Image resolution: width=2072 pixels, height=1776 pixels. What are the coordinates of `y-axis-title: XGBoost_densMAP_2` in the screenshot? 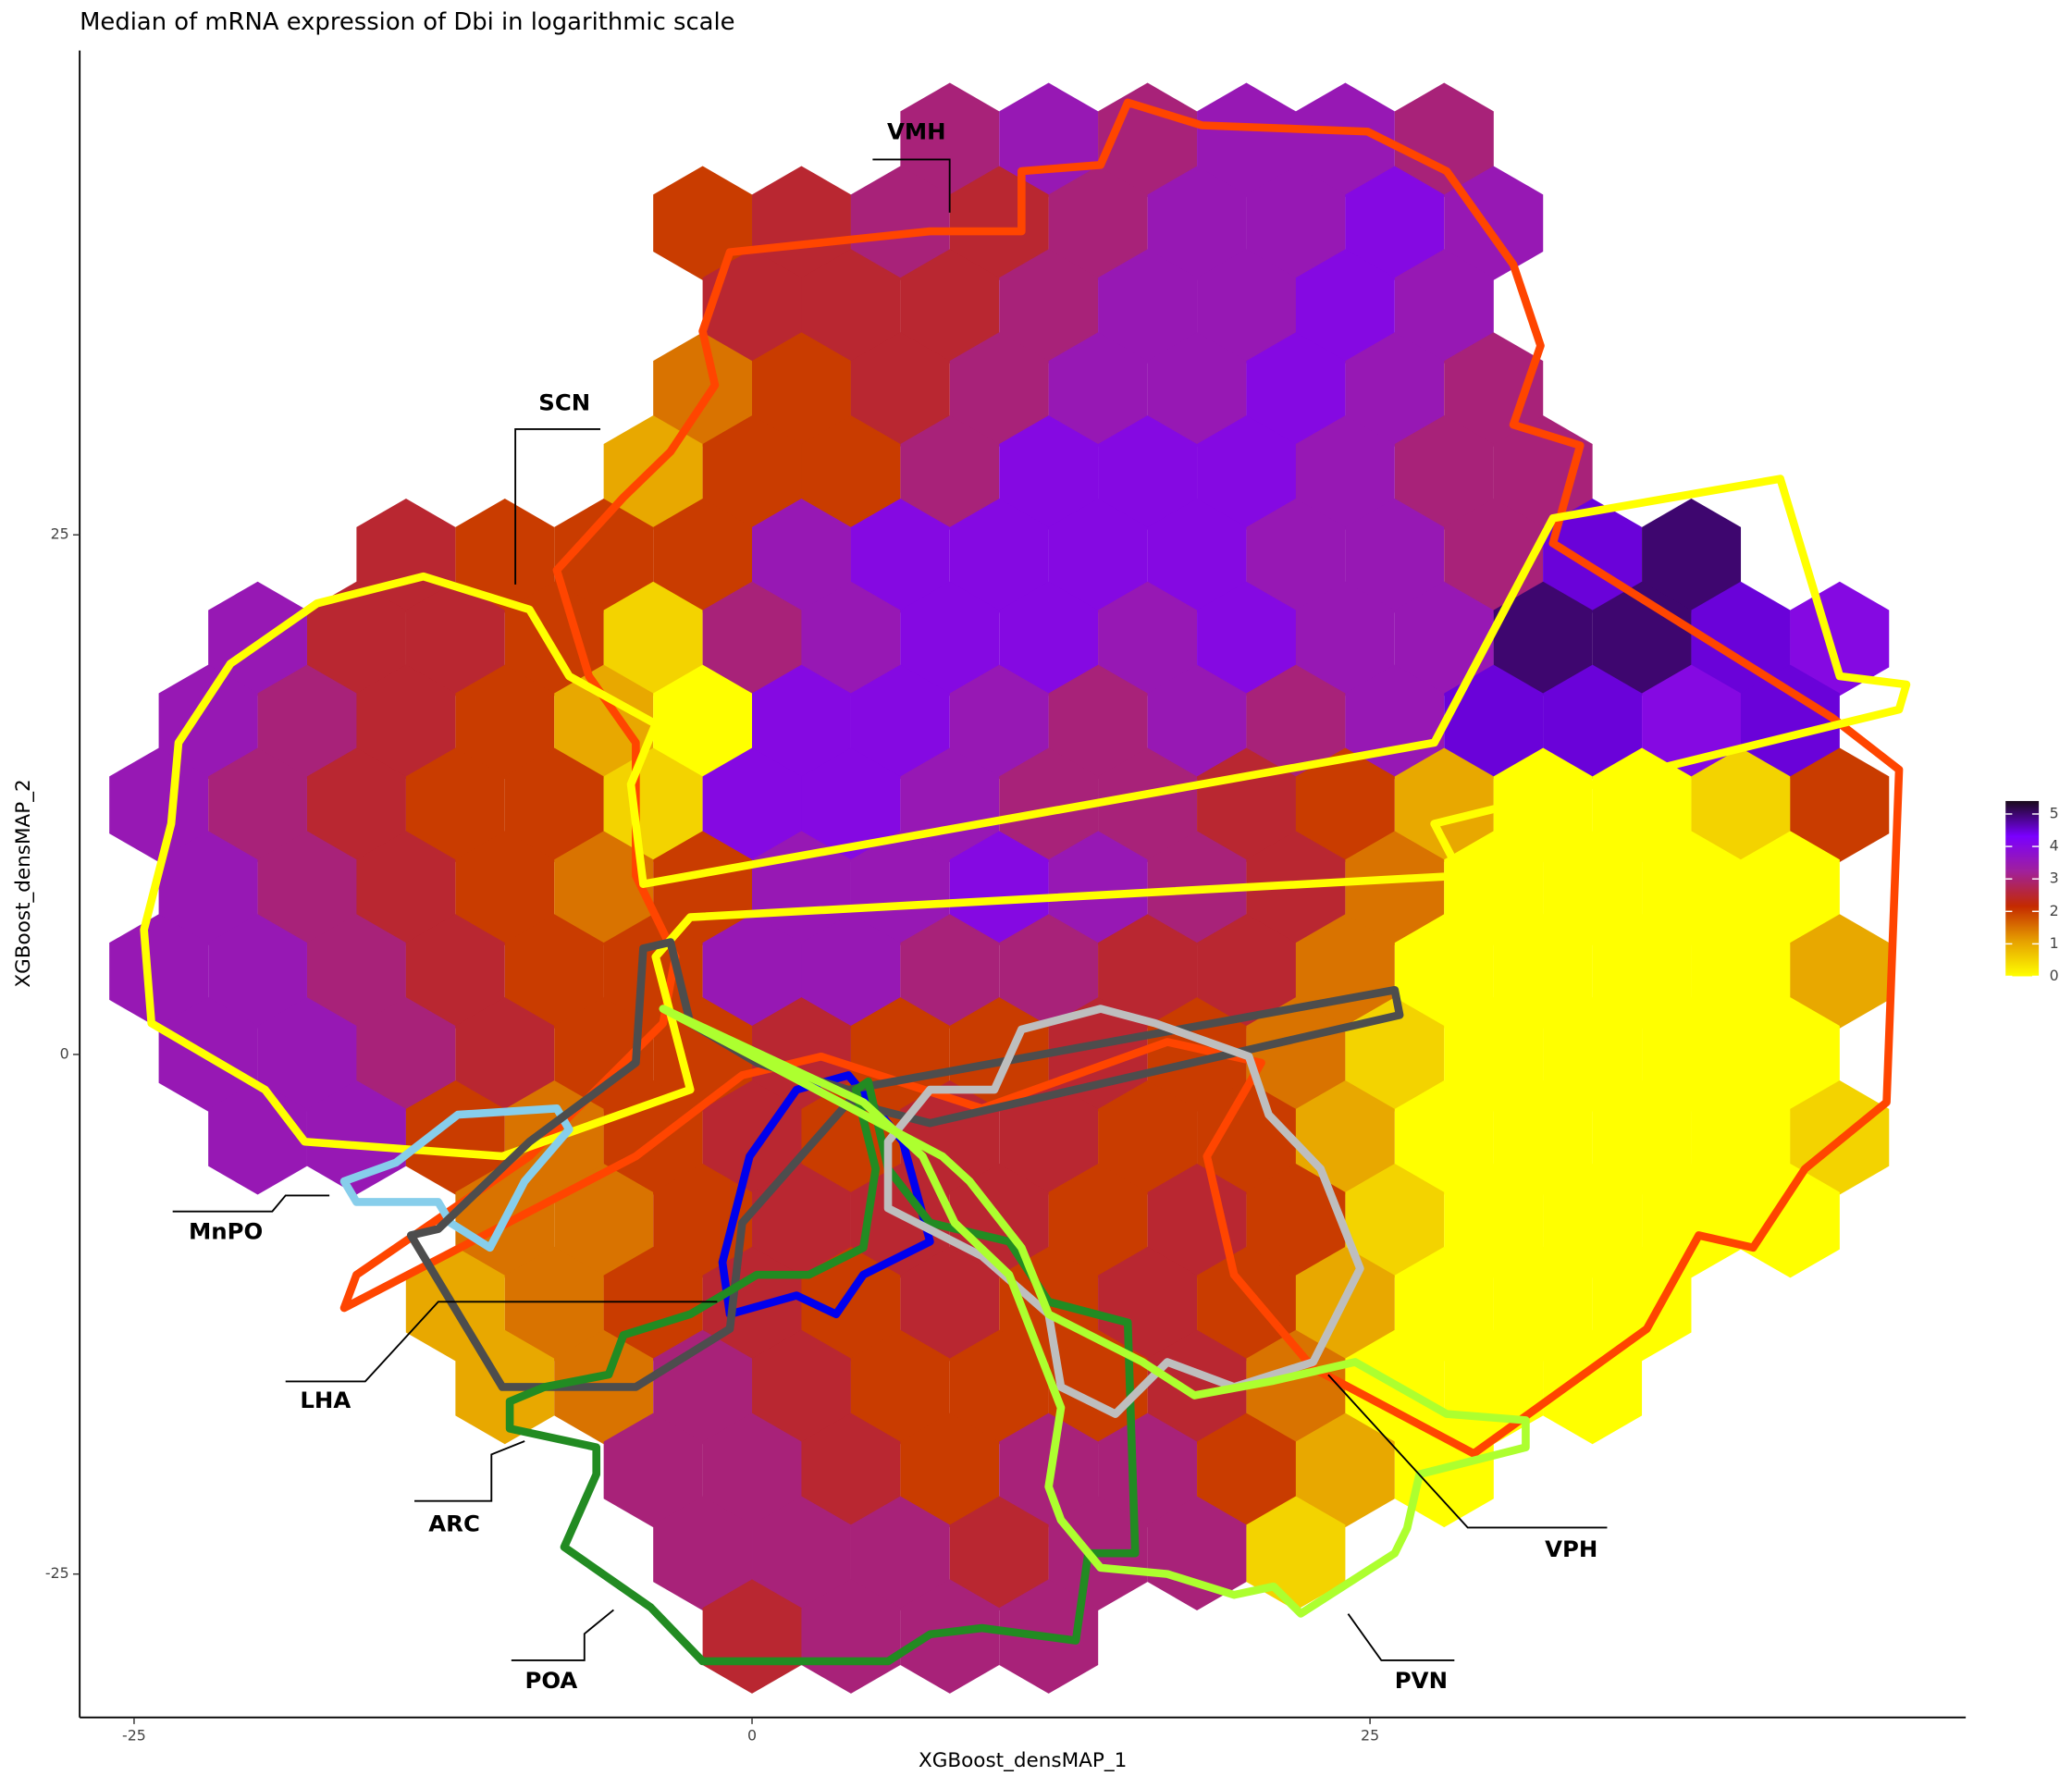 It's located at (24, 883).